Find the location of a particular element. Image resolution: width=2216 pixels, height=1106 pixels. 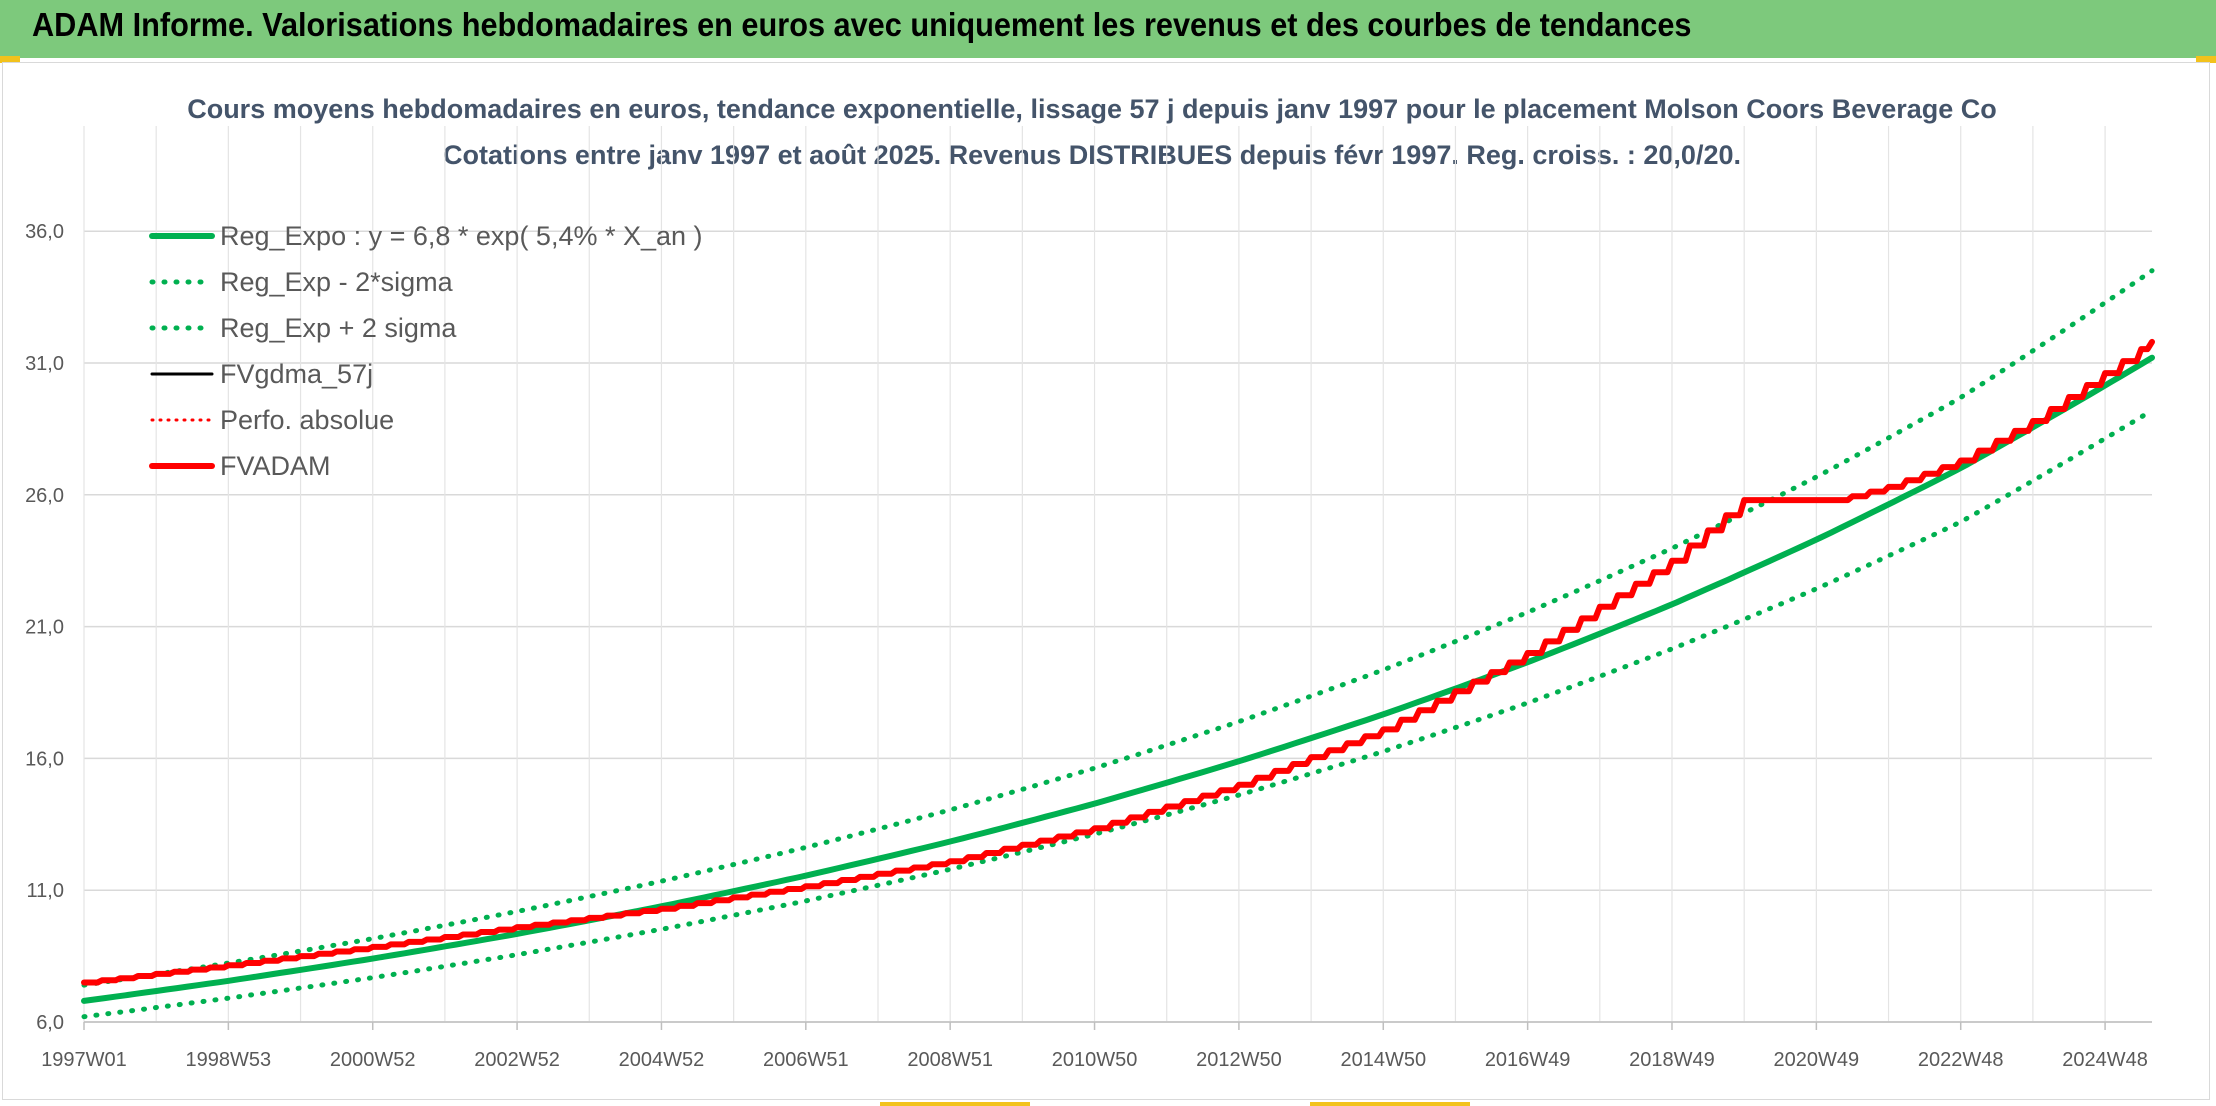

x-tick-label: 2000W52 is located at coordinates (373, 1060).